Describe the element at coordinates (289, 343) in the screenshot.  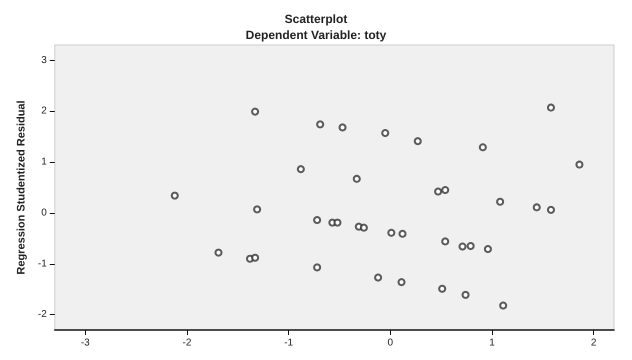
I see `x-tick-label: -1` at that location.